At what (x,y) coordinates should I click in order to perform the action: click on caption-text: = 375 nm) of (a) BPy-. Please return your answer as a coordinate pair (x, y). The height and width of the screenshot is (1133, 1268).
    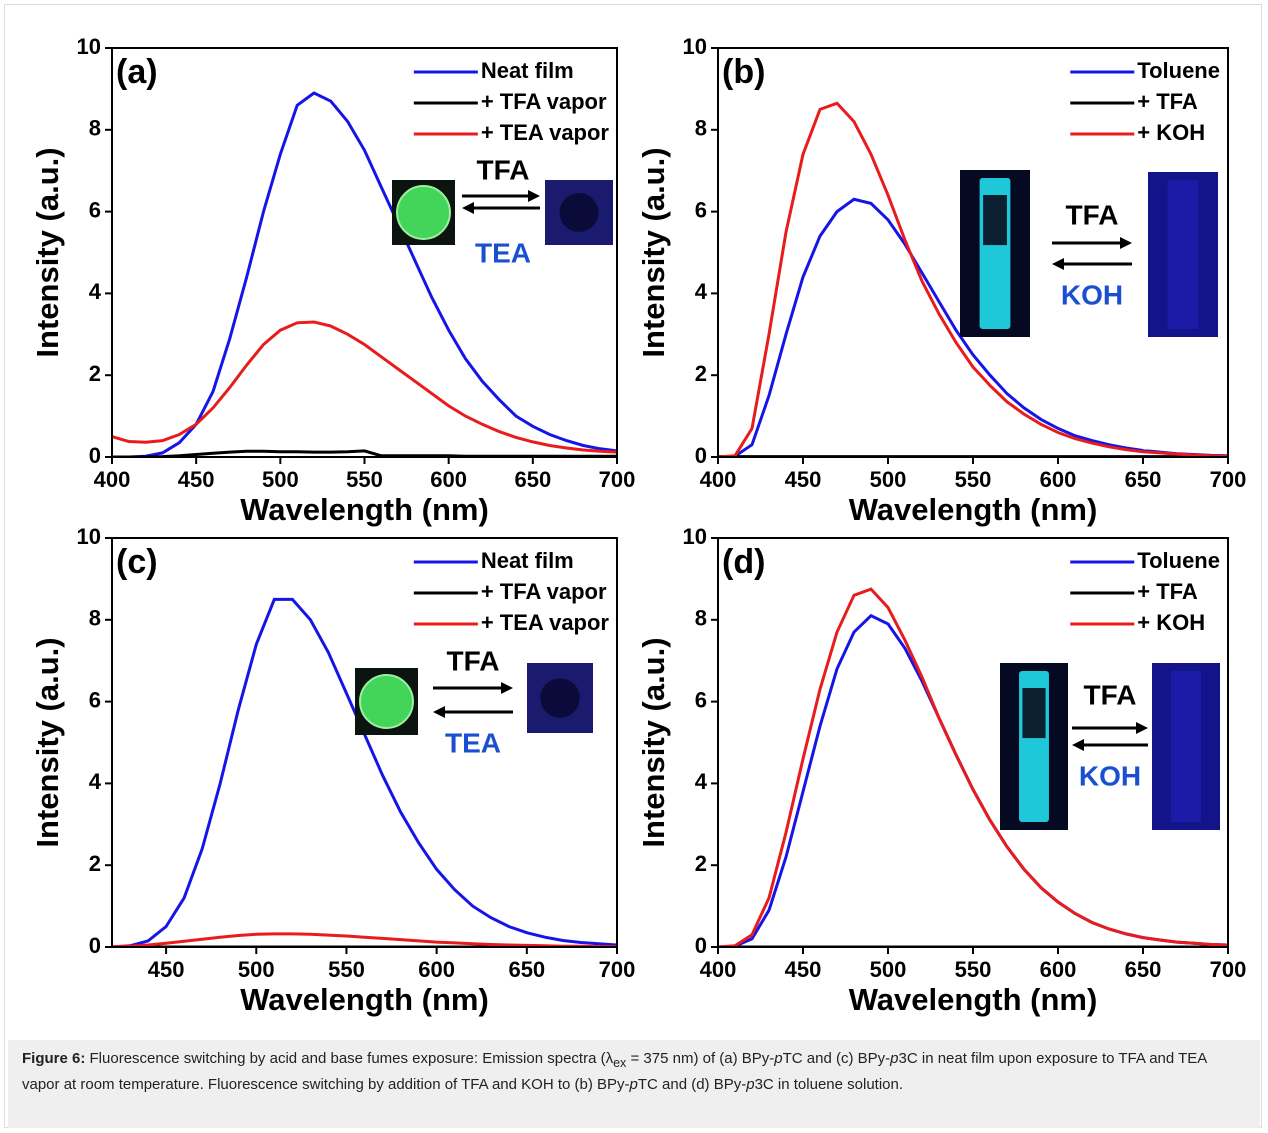
    Looking at the image, I should click on (700, 1058).